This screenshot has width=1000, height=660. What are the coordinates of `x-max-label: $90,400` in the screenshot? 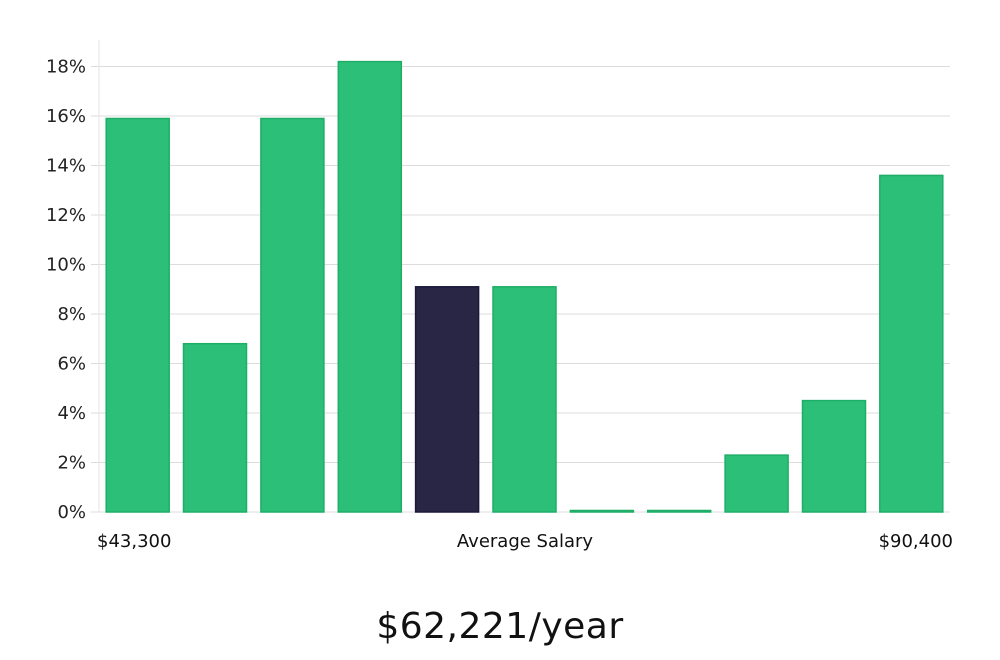 It's located at (916, 541).